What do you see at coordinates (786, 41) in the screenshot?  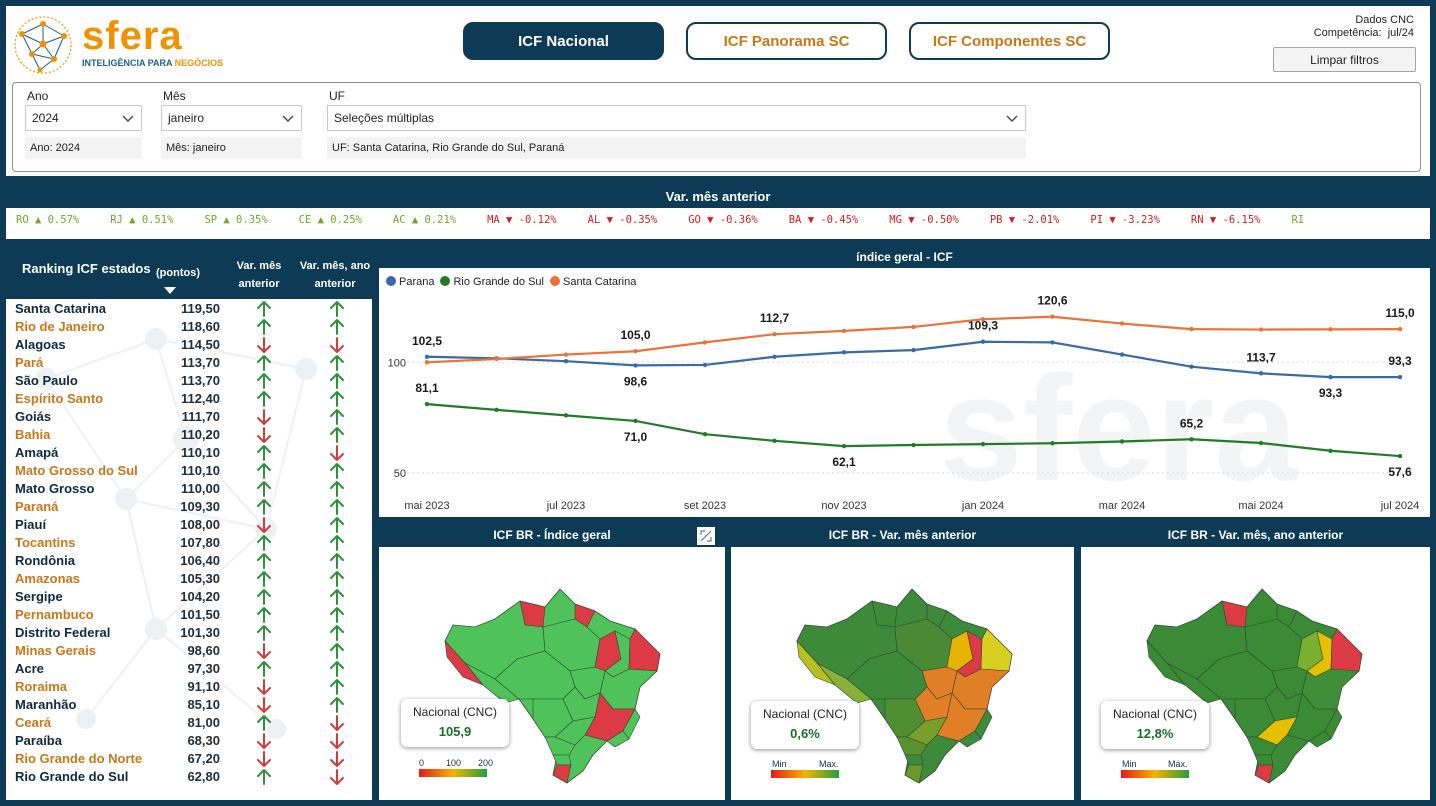 I see `tab-icf-panorama-sc: ICF Panorama SC` at bounding box center [786, 41].